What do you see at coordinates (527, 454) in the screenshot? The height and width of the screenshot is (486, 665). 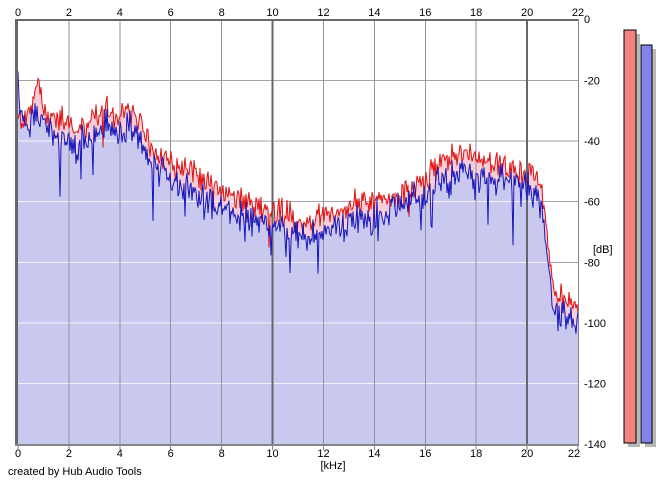 I see `x-axis-bottom-tick-label: 20` at bounding box center [527, 454].